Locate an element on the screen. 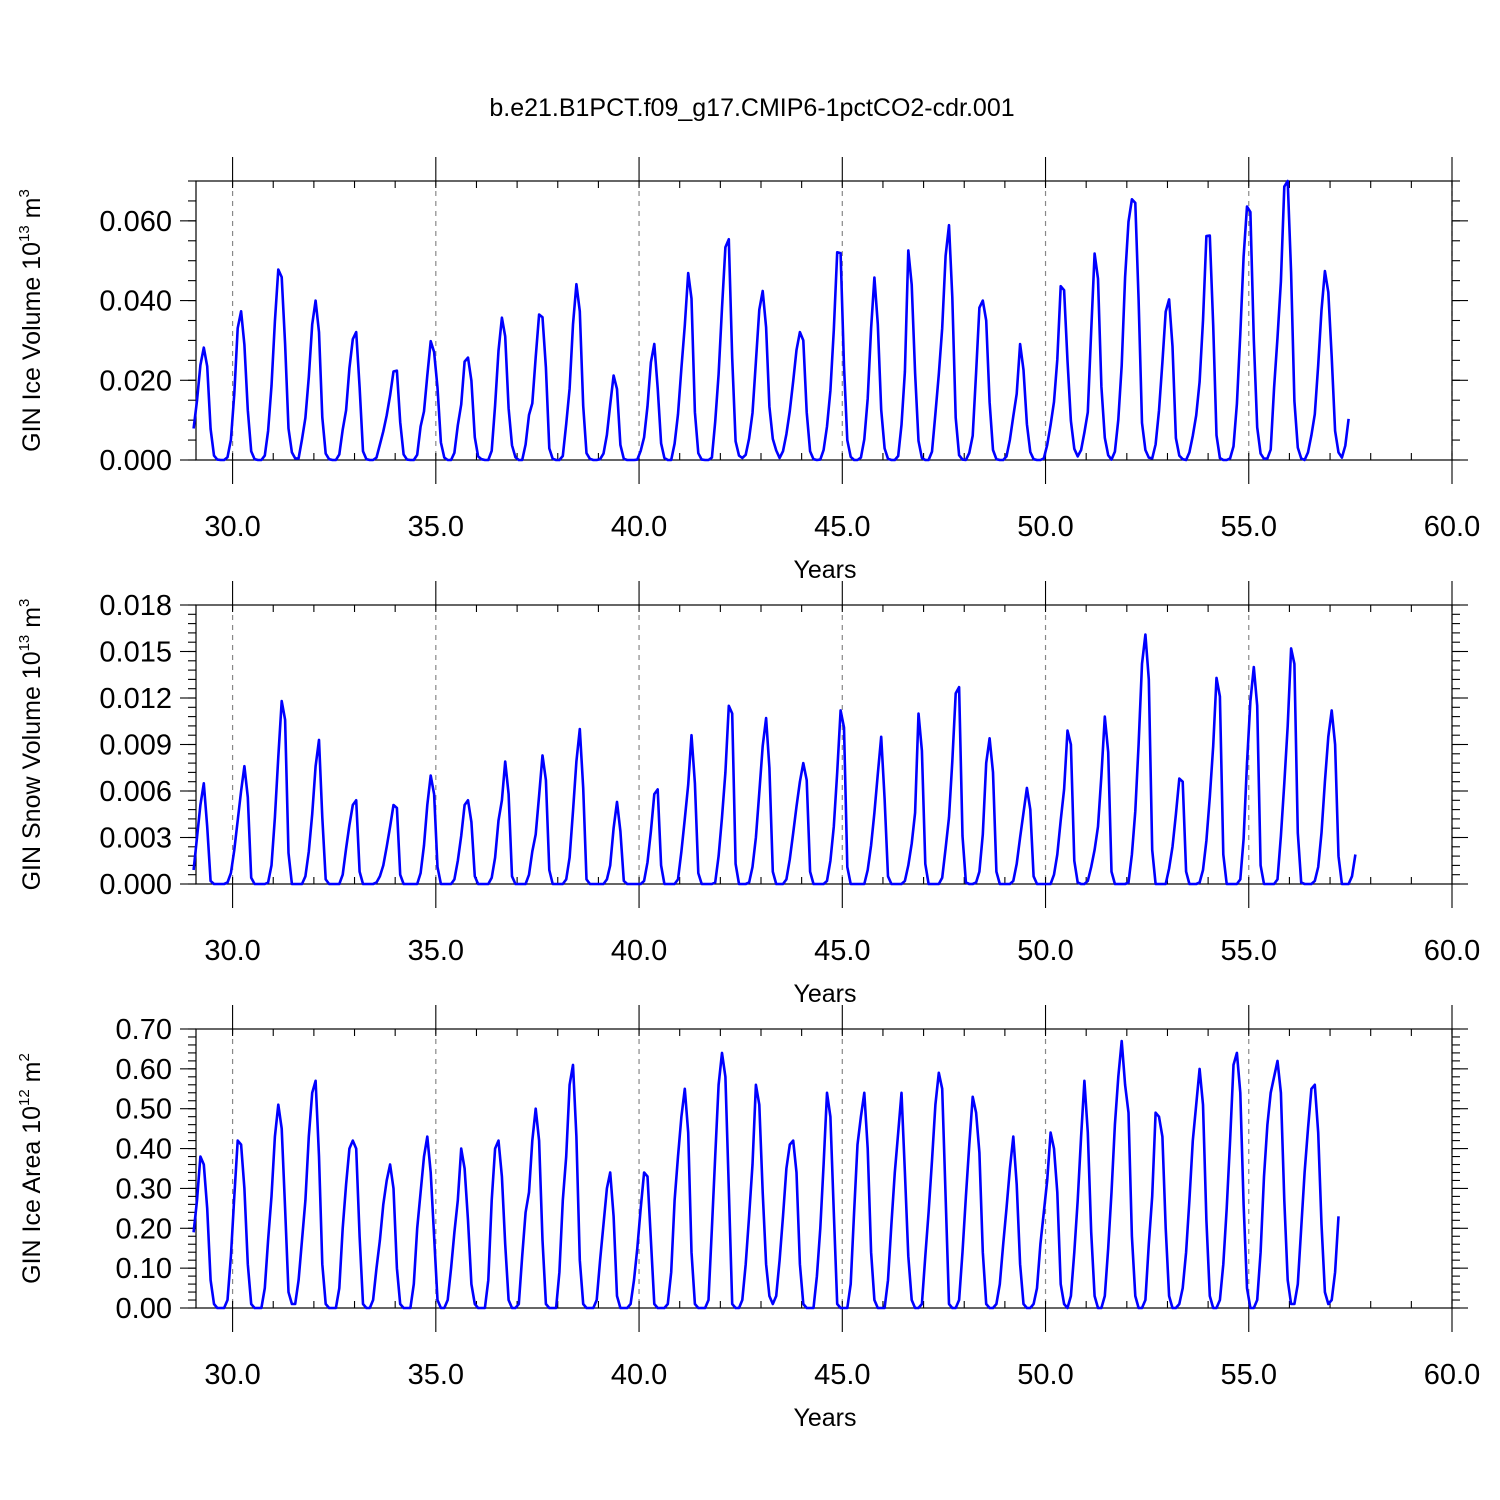  y-tick-label: 0.006 is located at coordinates (135, 792).